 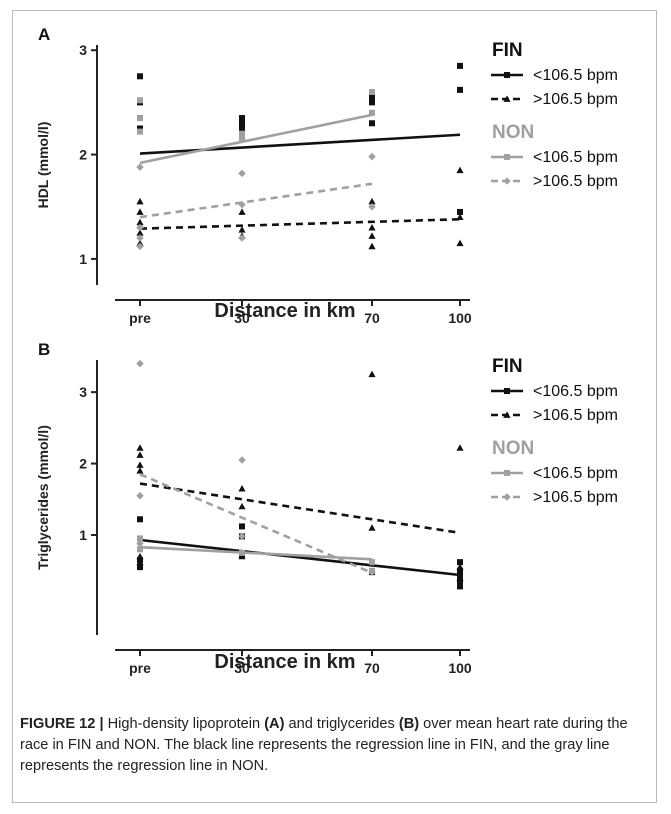 I want to click on chartB-non-series-0-regression-line, so click(x=256, y=553).